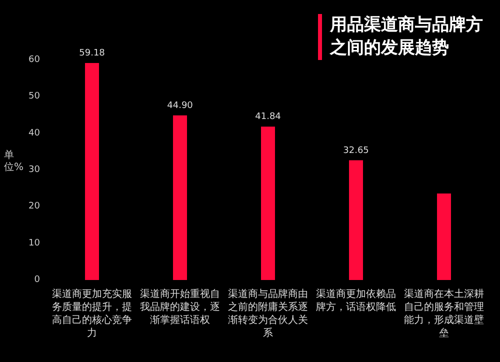 The width and height of the screenshot is (500, 362). I want to click on y-tick-label: 50, so click(34, 97).